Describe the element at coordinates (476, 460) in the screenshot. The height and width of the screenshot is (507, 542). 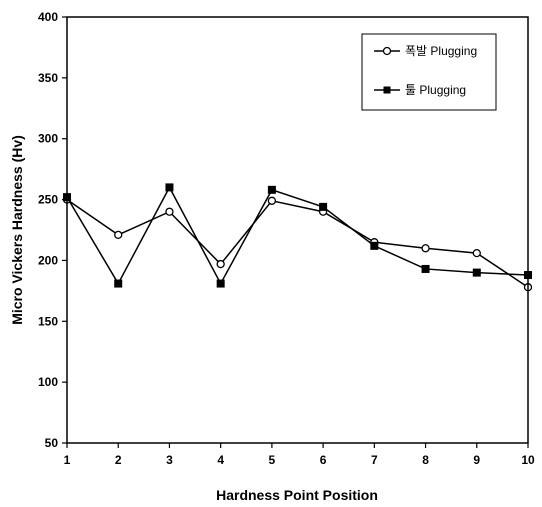
I see `x-tick-label: 9` at that location.